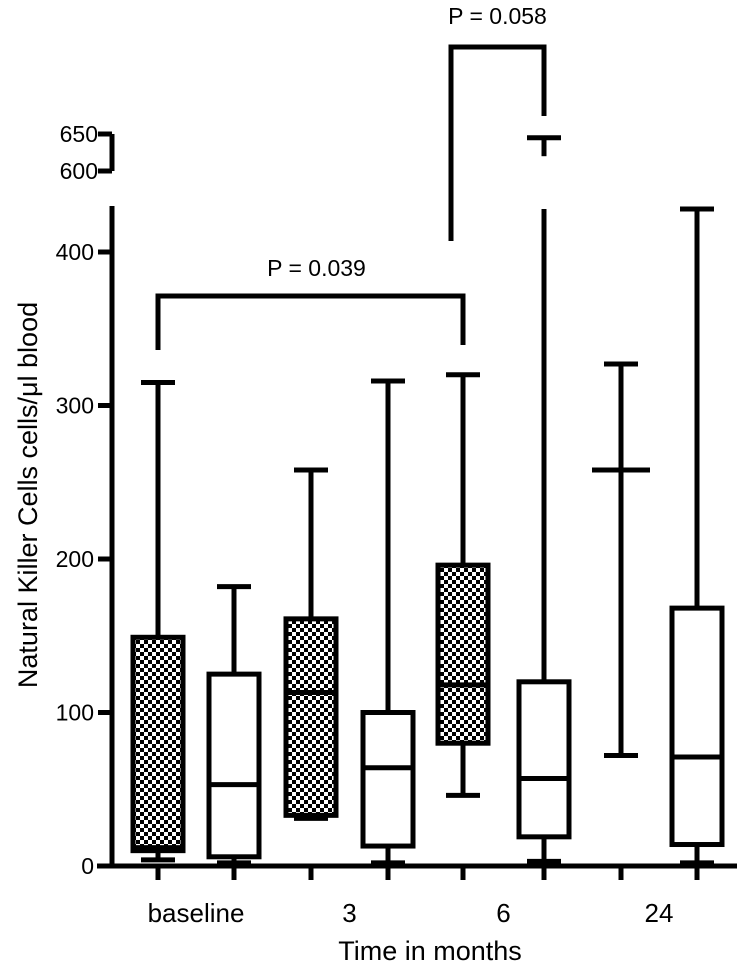 The image size is (740, 970). Describe the element at coordinates (87, 866) in the screenshot. I see `y-tick-label: 0` at that location.